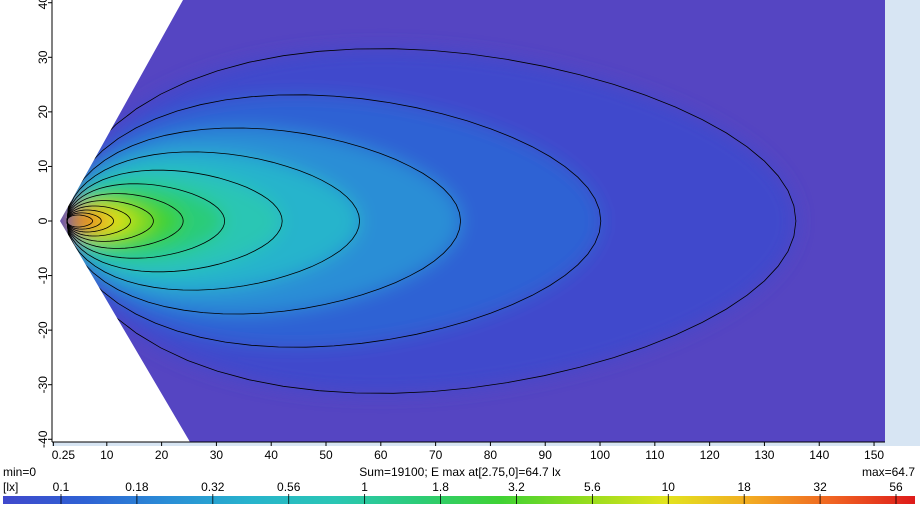  Describe the element at coordinates (874, 455) in the screenshot. I see `x-tick-label: 150` at that location.